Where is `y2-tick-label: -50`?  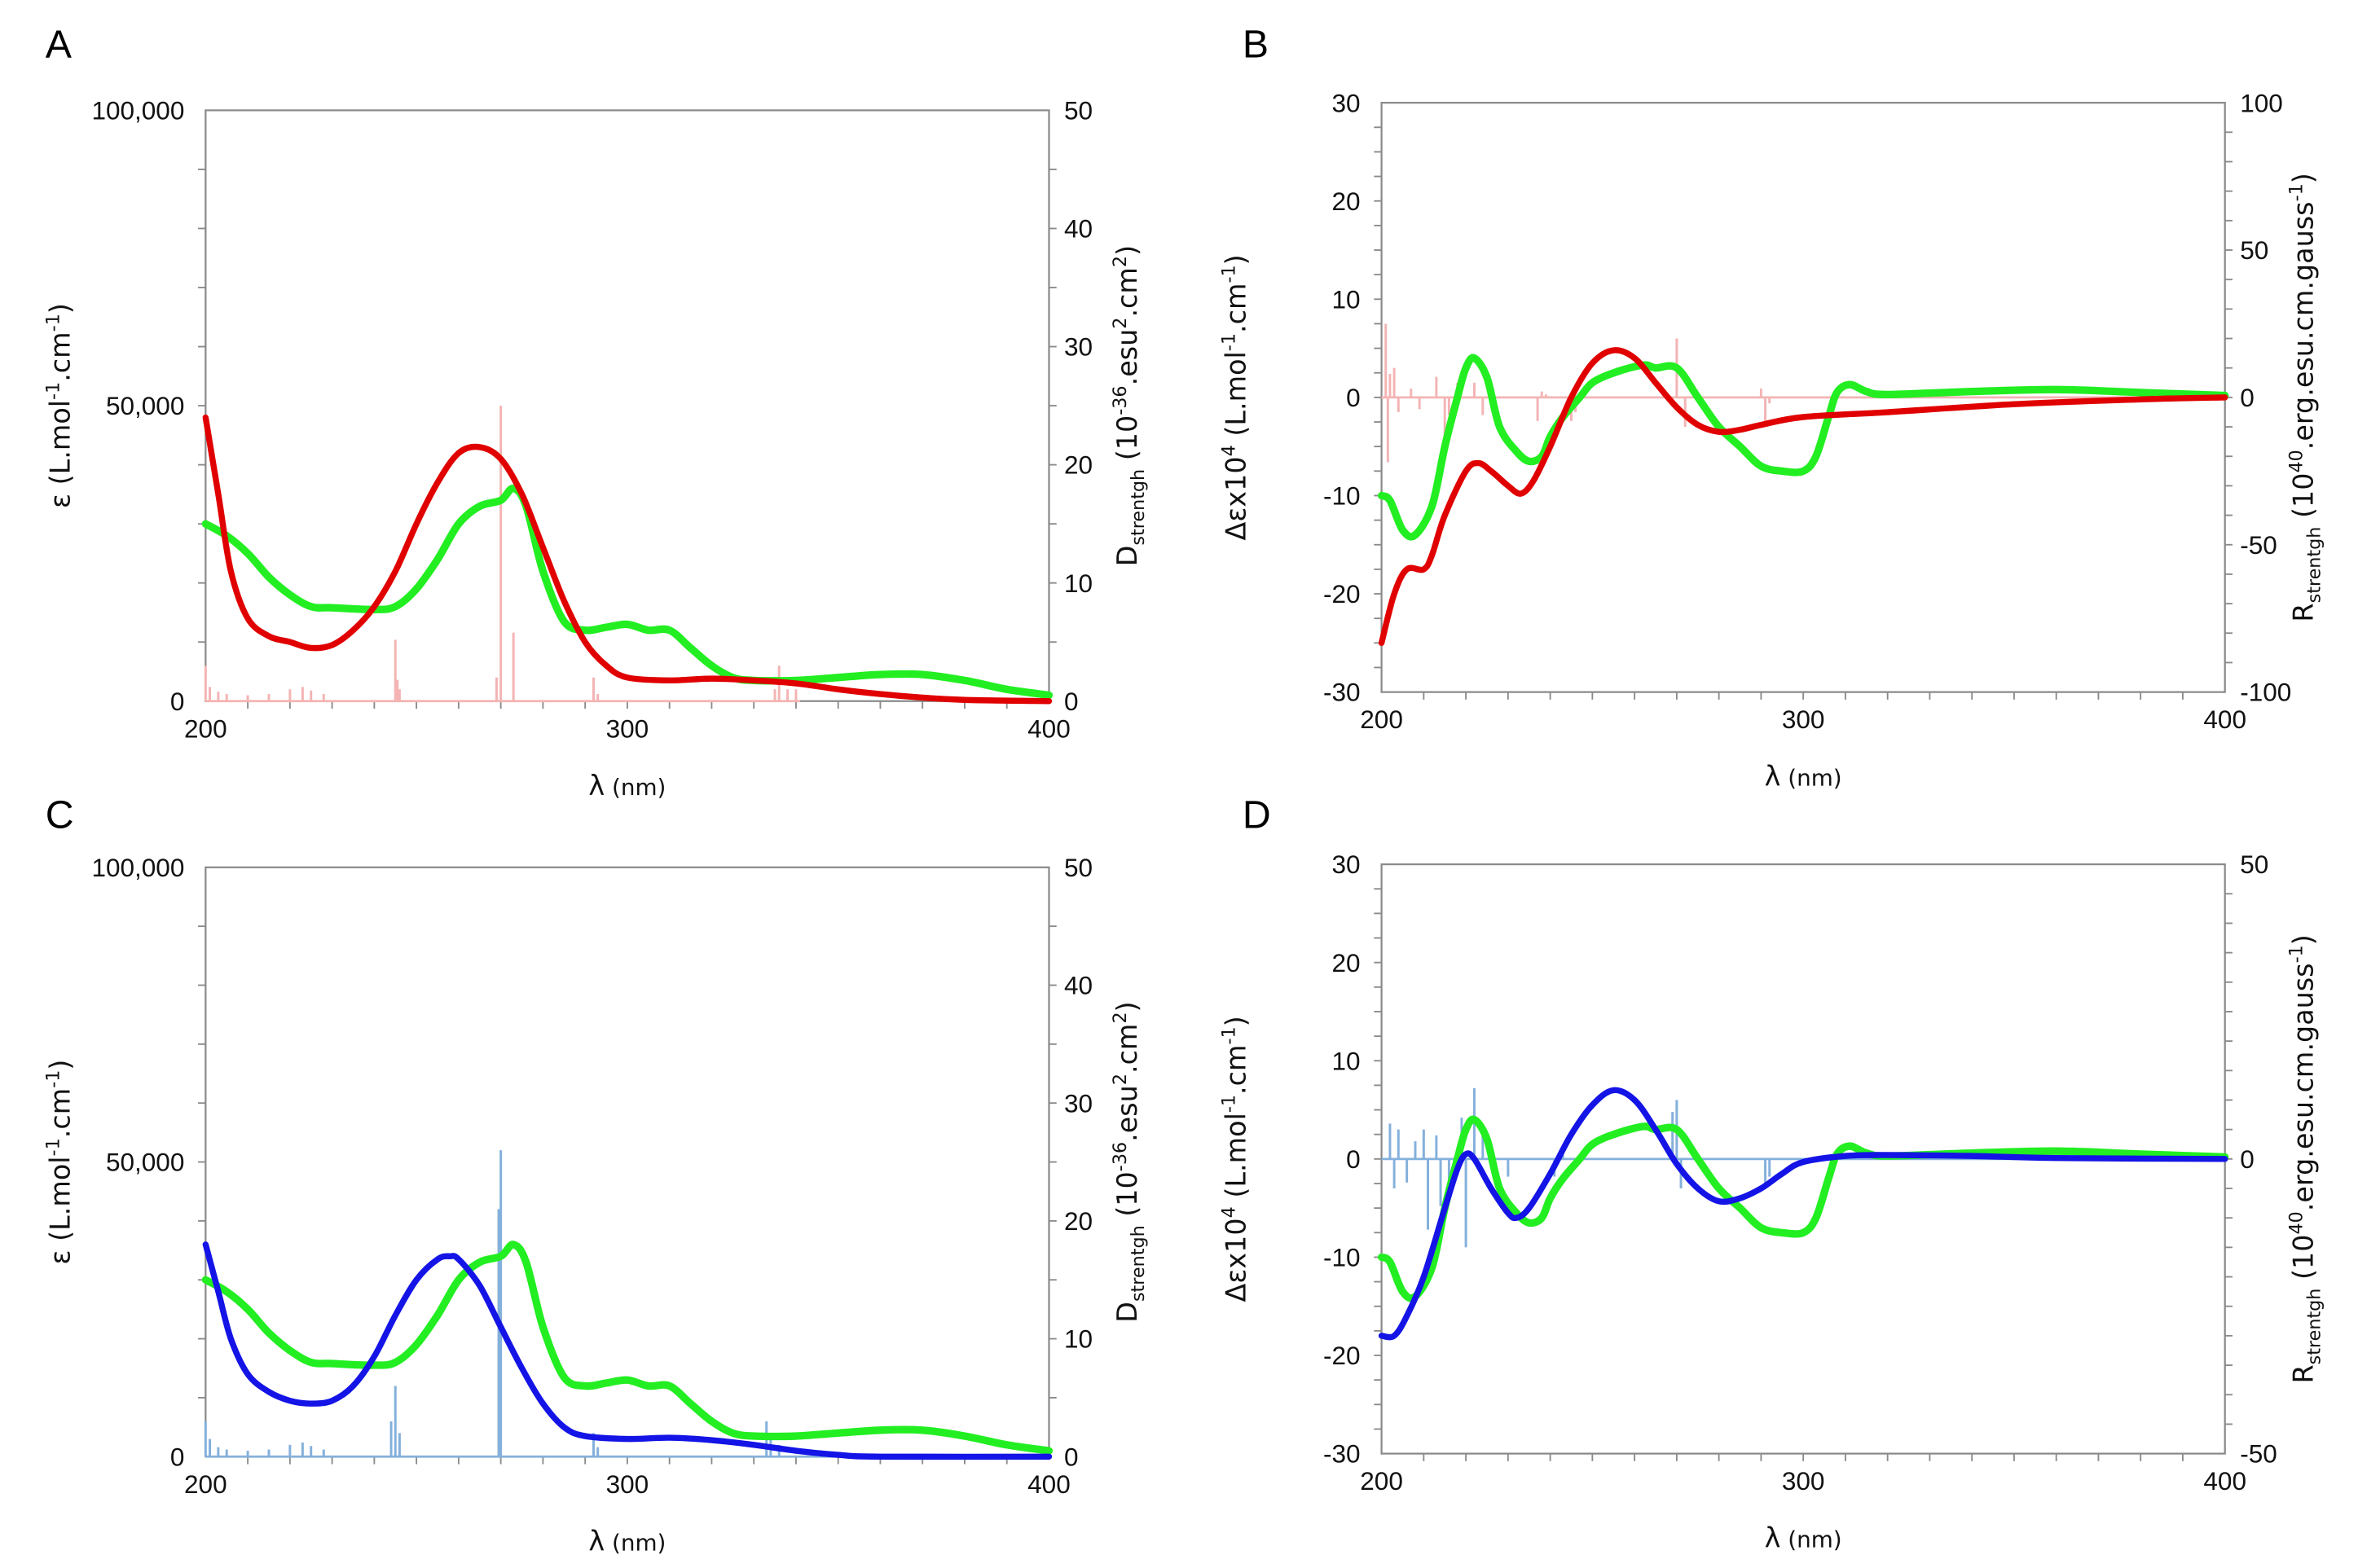
y2-tick-label: -50 is located at coordinates (2258, 1454).